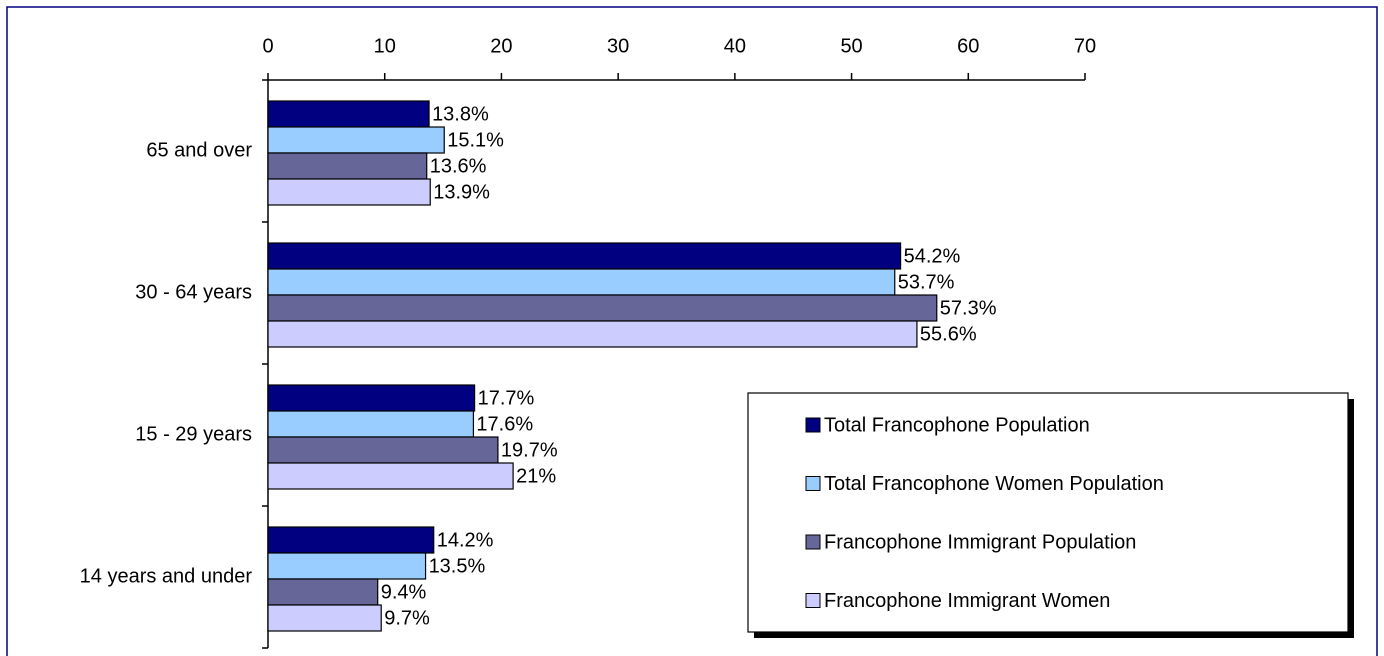 Image resolution: width=1384 pixels, height=656 pixels. What do you see at coordinates (475, 140) in the screenshot?
I see `value-label: 15.1%` at bounding box center [475, 140].